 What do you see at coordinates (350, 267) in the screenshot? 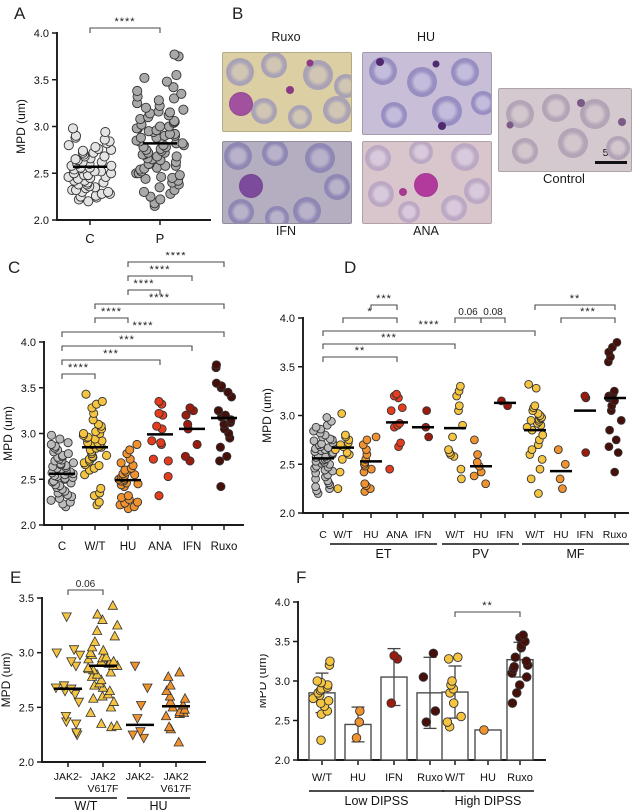
I see `panel-d-letter: D` at bounding box center [350, 267].